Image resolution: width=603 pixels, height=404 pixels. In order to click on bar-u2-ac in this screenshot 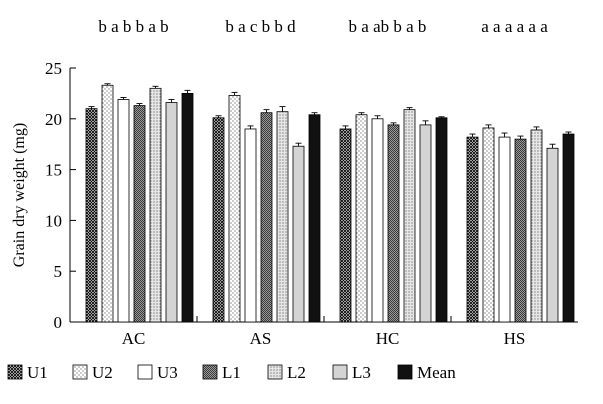, I will do `click(107, 203)`.